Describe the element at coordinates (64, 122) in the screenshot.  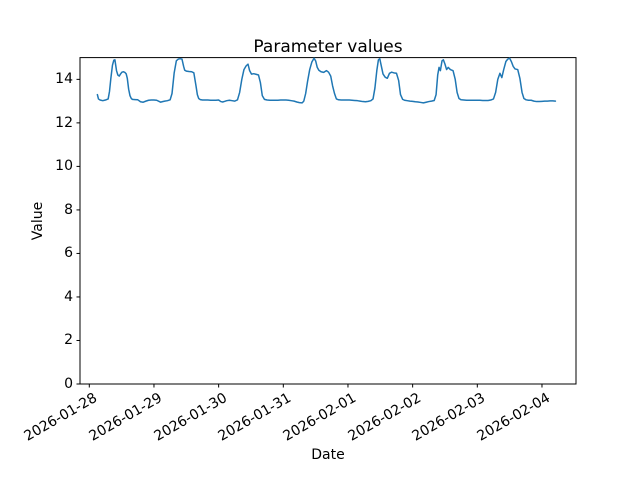
I see `y-tick-label: 12` at that location.